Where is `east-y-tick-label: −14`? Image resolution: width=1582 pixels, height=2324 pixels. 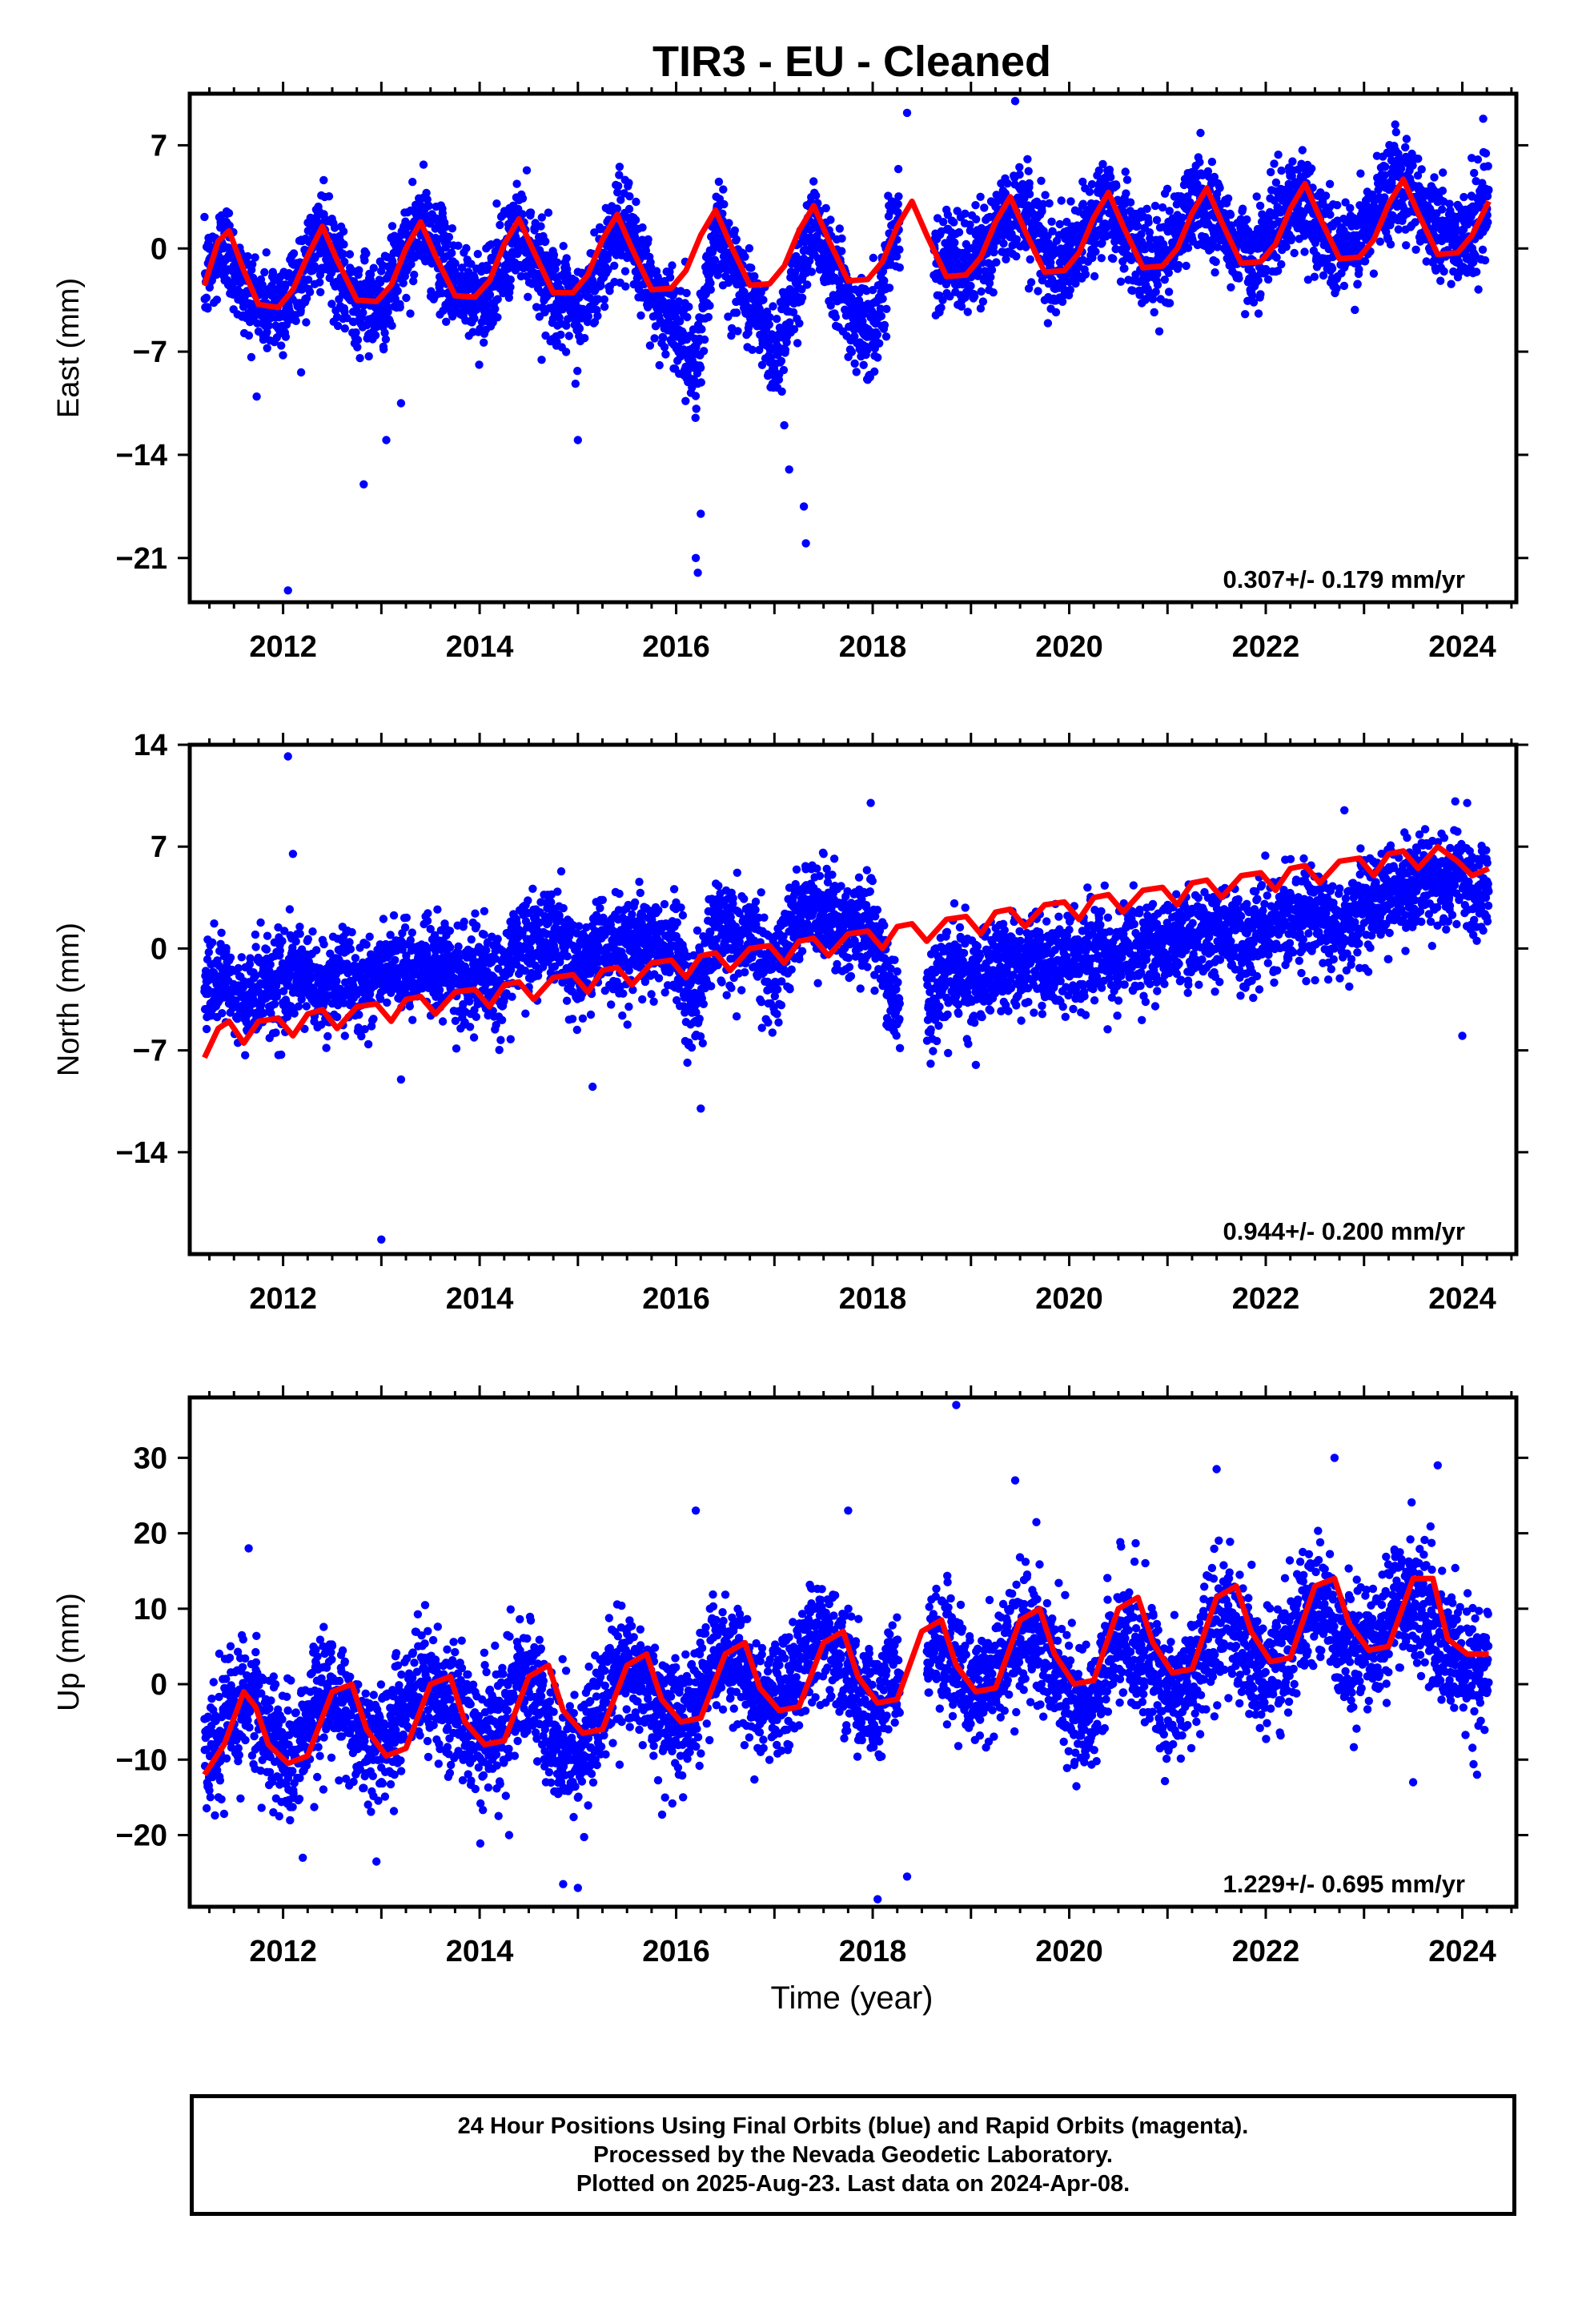
east-y-tick-label: −14 is located at coordinates (141, 456).